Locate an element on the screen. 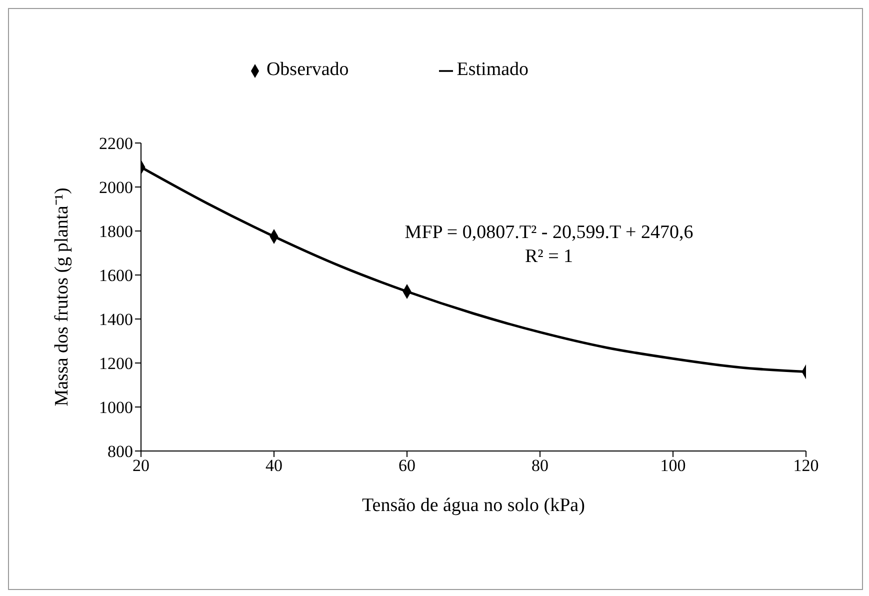  annotation: MFP = 0,0807.T² - 20,599.T + 2470,6 is located at coordinates (549, 233).